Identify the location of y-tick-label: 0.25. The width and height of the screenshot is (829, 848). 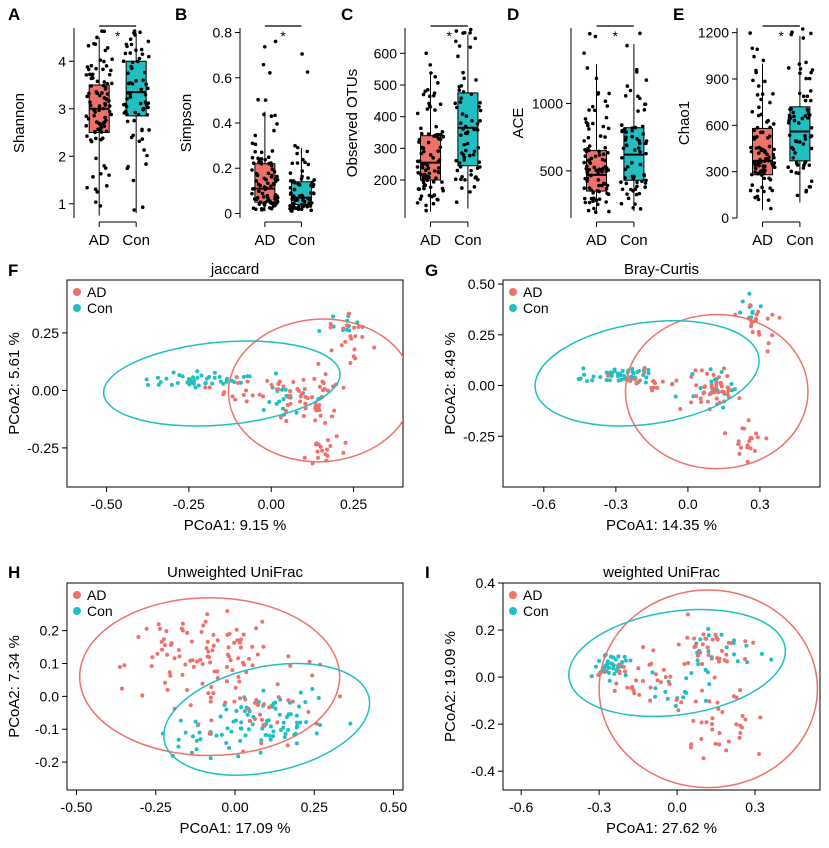
(481, 335).